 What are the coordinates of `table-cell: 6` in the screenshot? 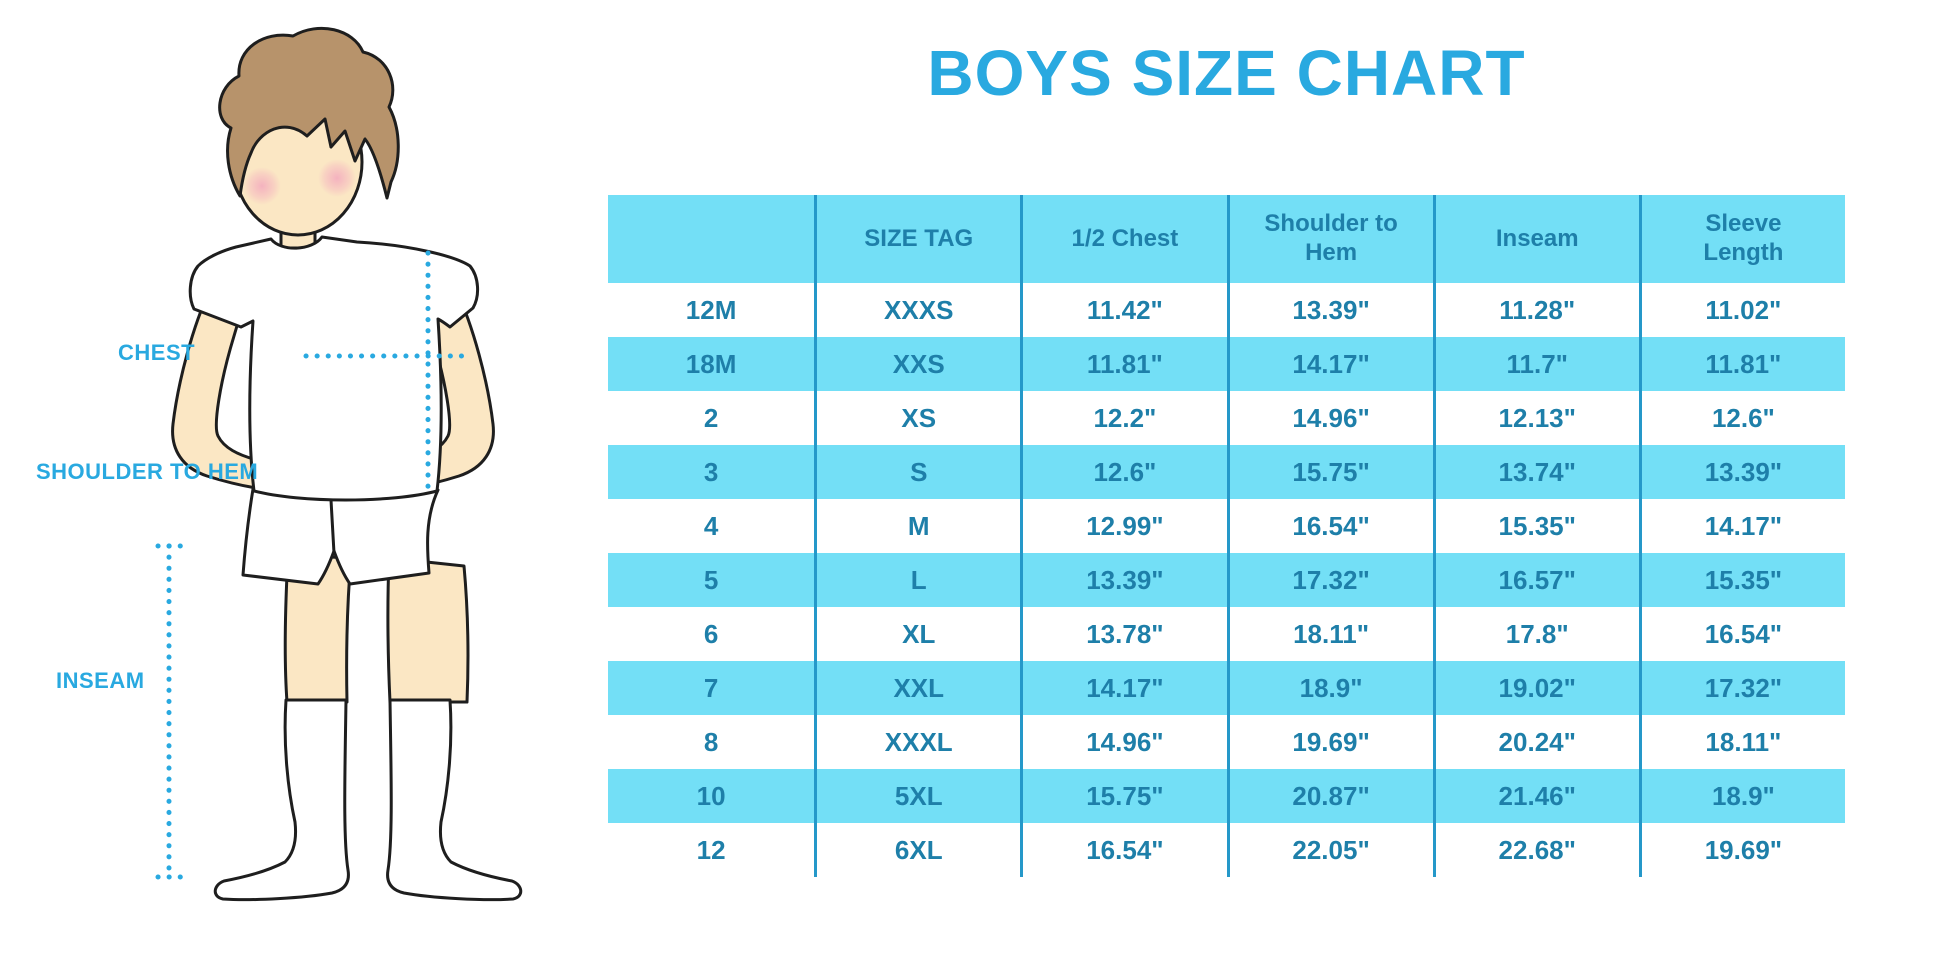 It's located at (711, 633).